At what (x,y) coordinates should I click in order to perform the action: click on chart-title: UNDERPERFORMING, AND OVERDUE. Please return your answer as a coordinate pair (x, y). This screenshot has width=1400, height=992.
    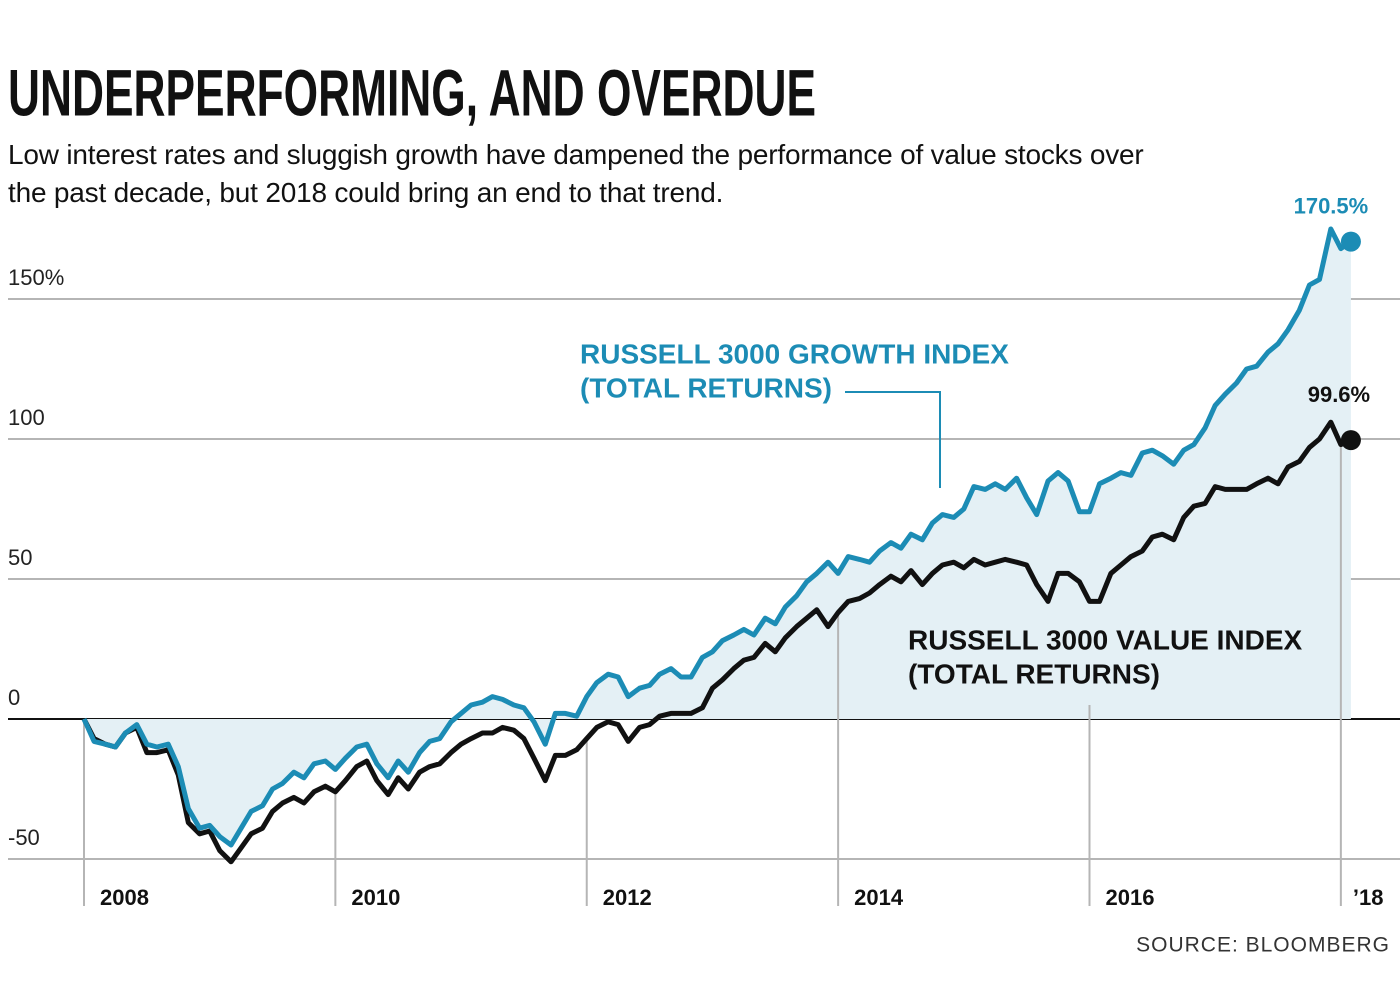
    Looking at the image, I should click on (412, 92).